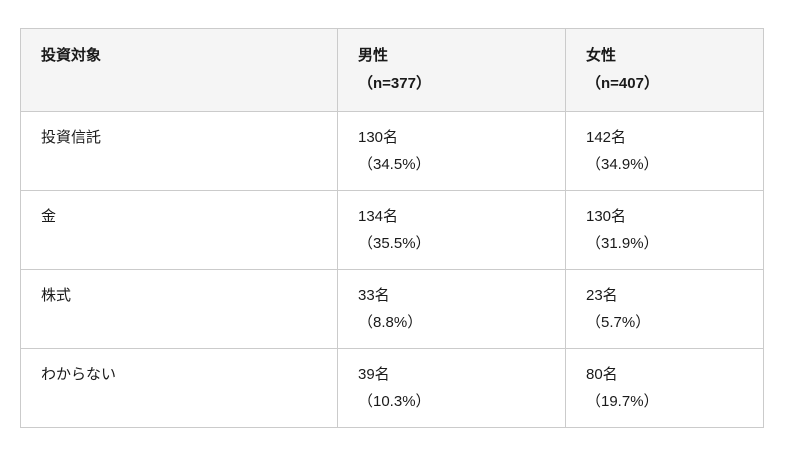  Describe the element at coordinates (390, 322) in the screenshot. I see `male-percent: （8.8%）` at that location.